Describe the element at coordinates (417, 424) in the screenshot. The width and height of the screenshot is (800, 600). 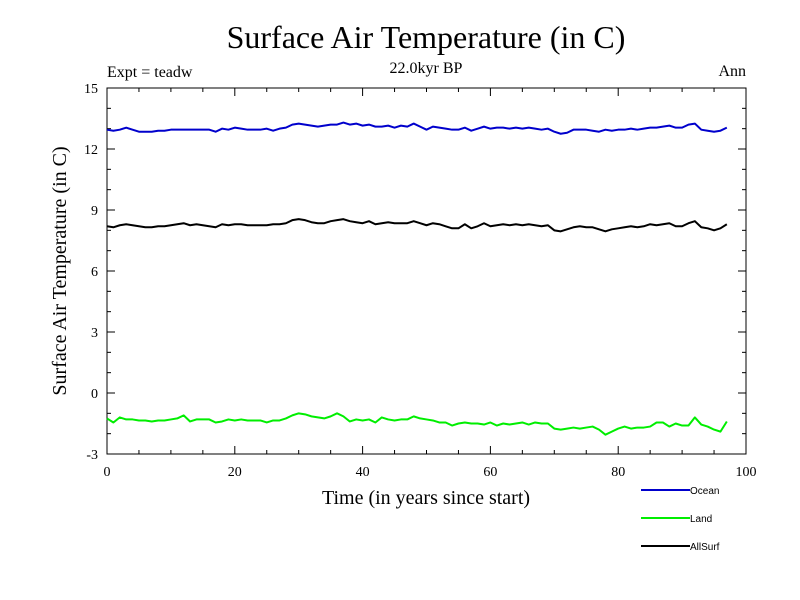
I see `series-line-land` at that location.